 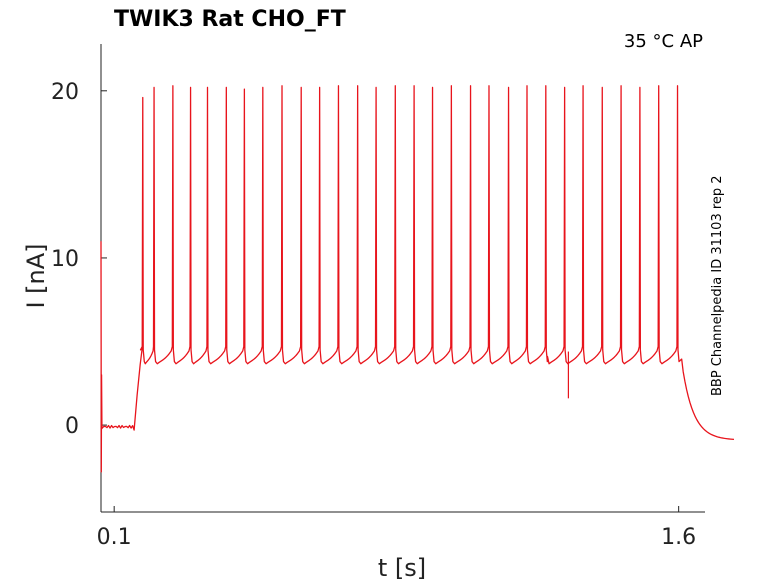 What do you see at coordinates (65, 92) in the screenshot?
I see `y-tick-label: 20` at bounding box center [65, 92].